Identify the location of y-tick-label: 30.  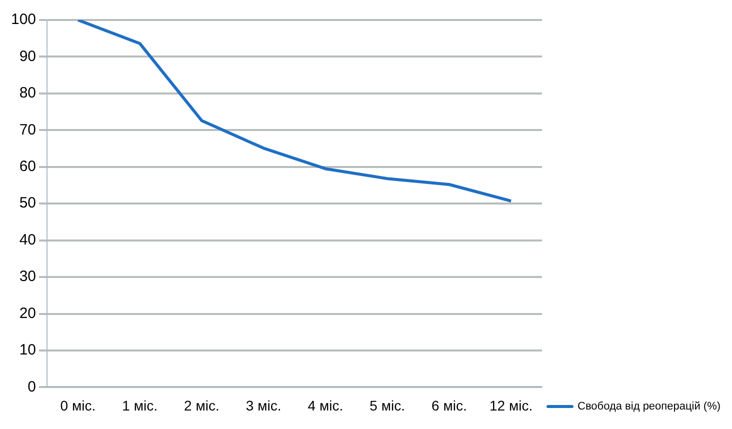
(27, 277).